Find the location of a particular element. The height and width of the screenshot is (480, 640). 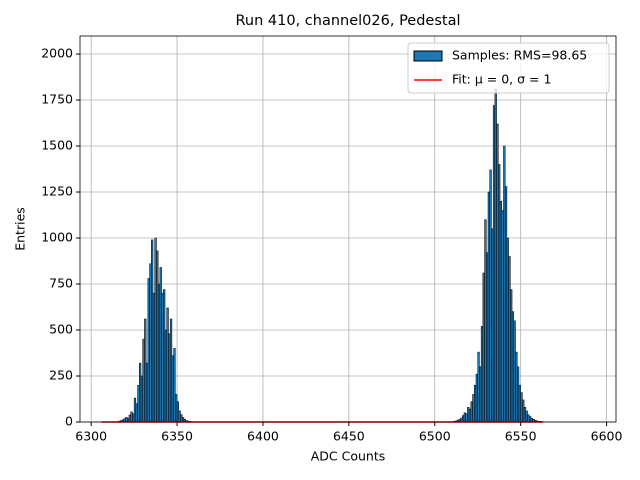

x-tick-label: 6400 is located at coordinates (263, 436).